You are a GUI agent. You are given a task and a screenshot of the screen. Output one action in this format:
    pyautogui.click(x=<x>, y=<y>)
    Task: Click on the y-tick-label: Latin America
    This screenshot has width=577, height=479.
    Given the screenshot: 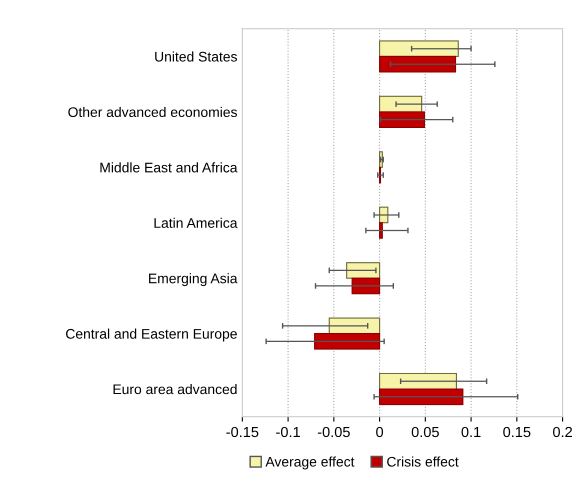 What is the action you would take?
    pyautogui.click(x=196, y=223)
    